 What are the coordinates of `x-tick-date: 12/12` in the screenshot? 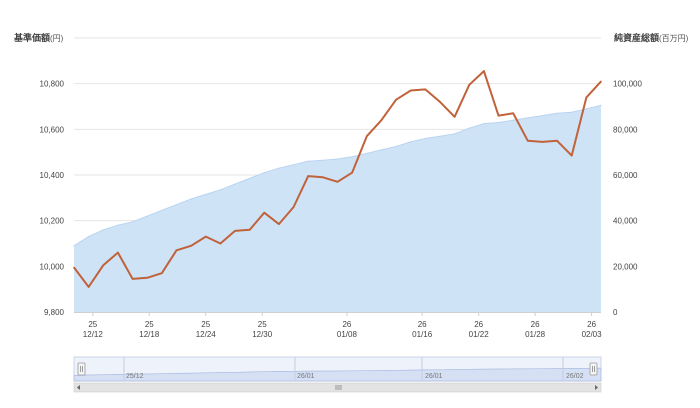 It's located at (93, 334).